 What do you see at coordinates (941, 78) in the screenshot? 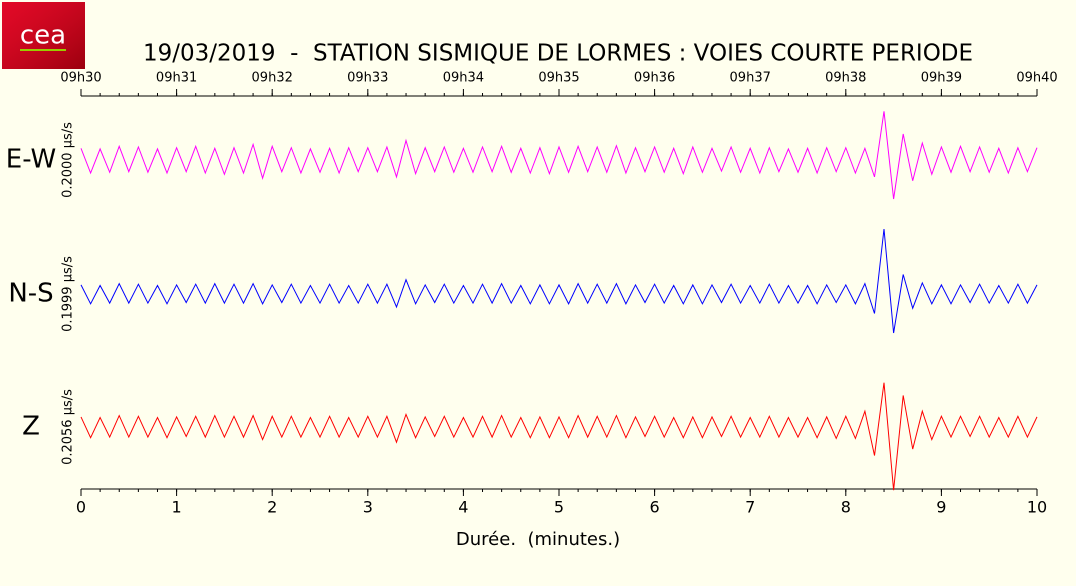
I see `top-tick-label: 09h39` at bounding box center [941, 78].